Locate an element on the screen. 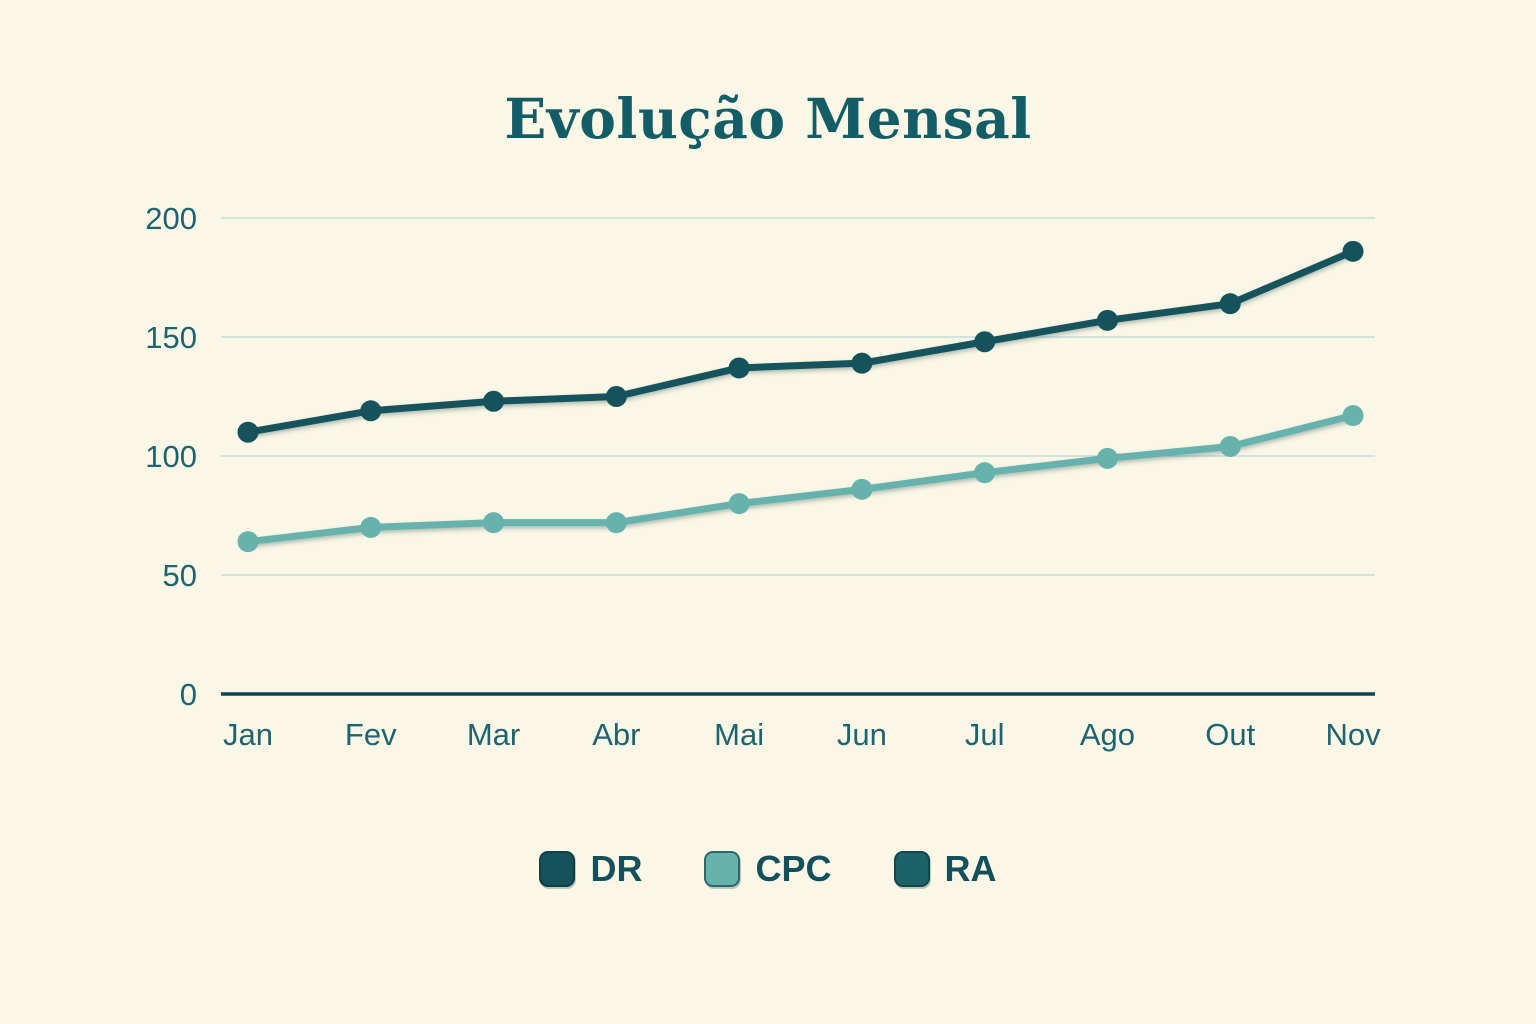  legend-swatch-ra is located at coordinates (911, 869).